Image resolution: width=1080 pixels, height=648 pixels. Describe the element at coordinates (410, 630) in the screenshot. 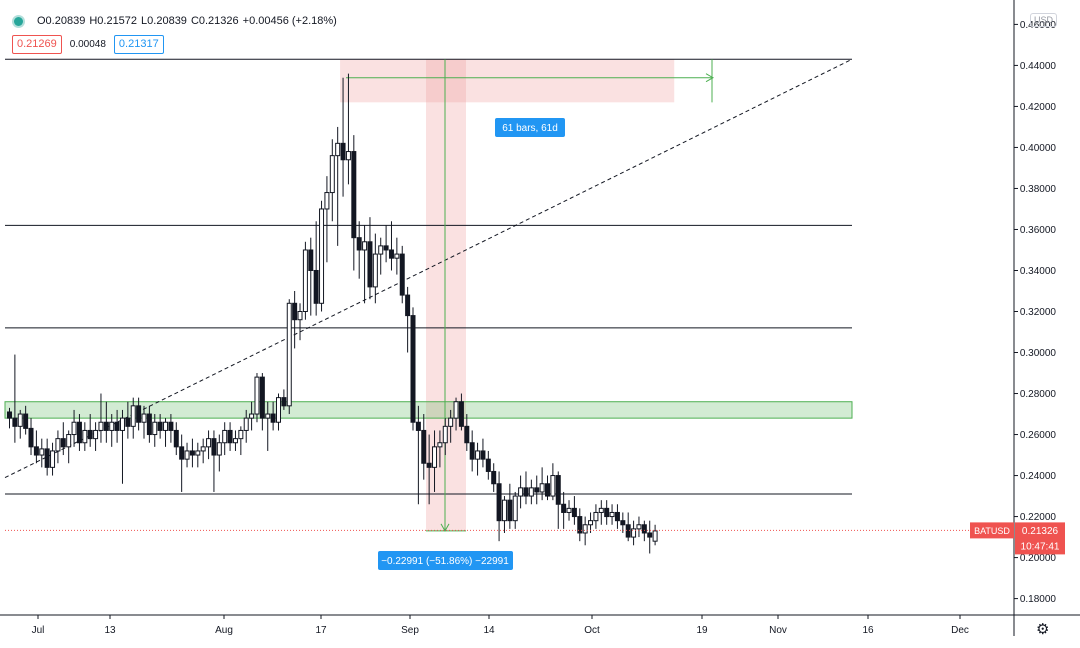

I see `x-tick-label: Sep` at that location.